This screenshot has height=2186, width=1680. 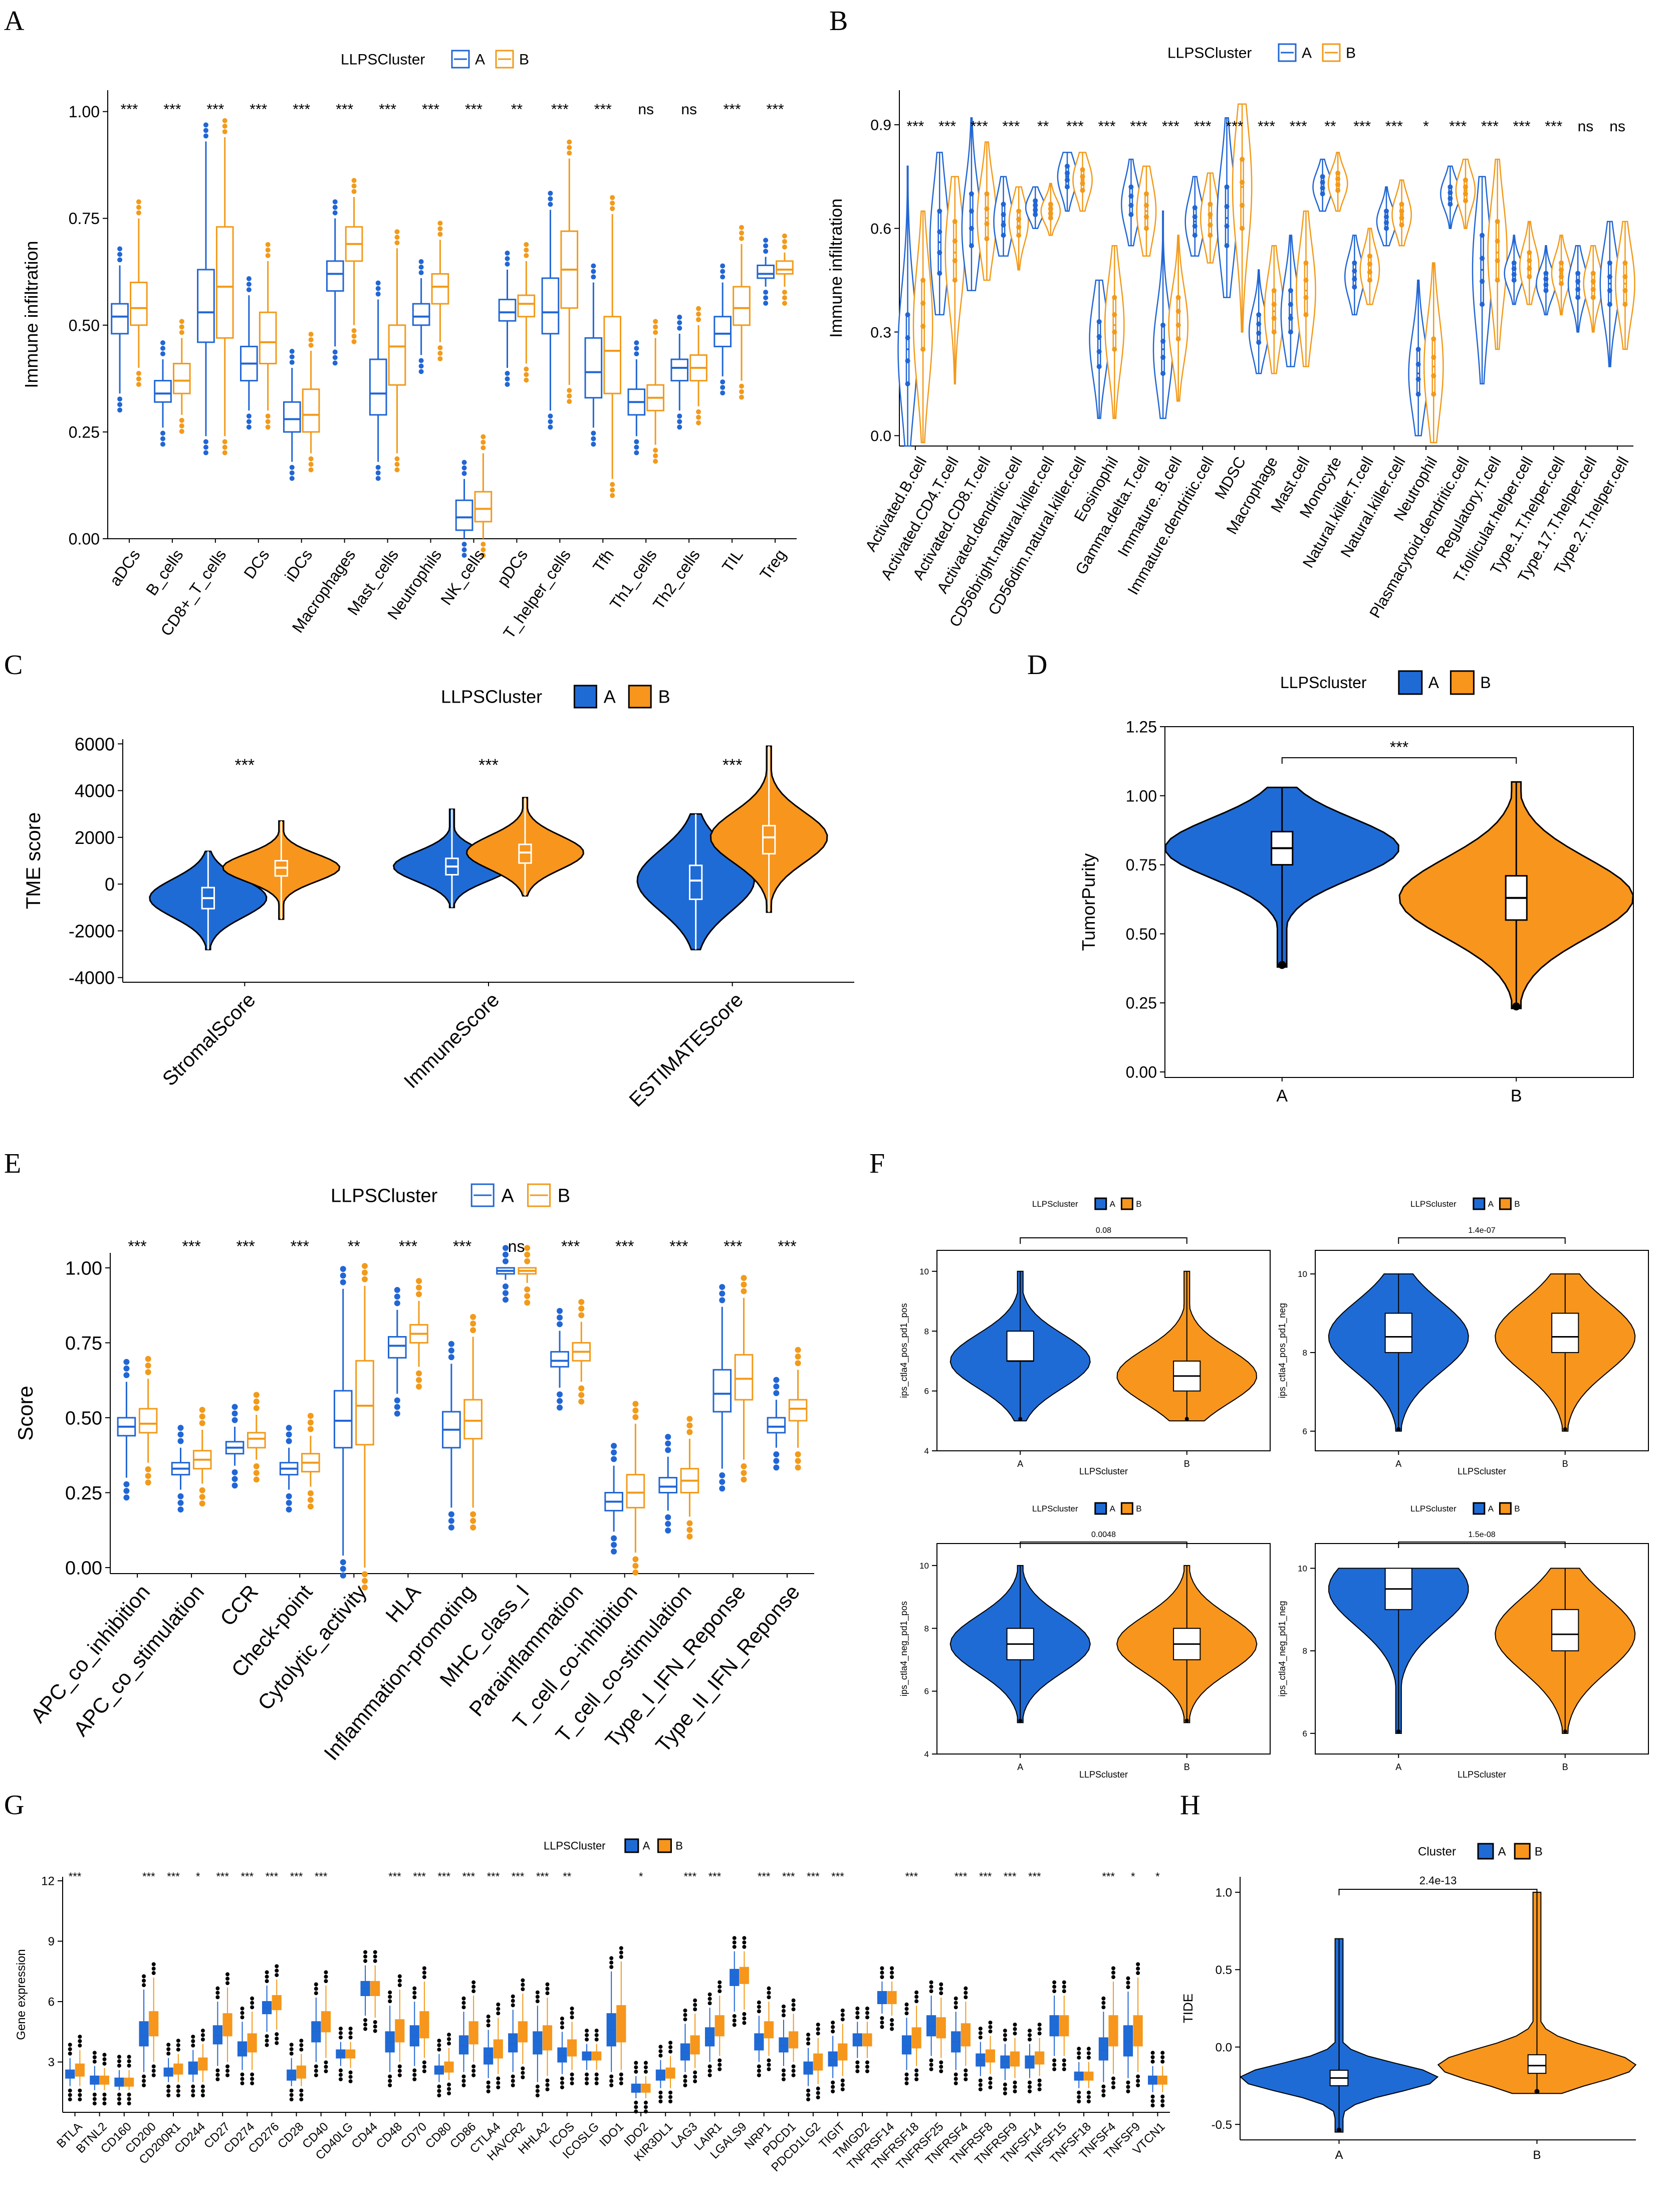 I want to click on box-a-cd80, so click(x=439, y=2068).